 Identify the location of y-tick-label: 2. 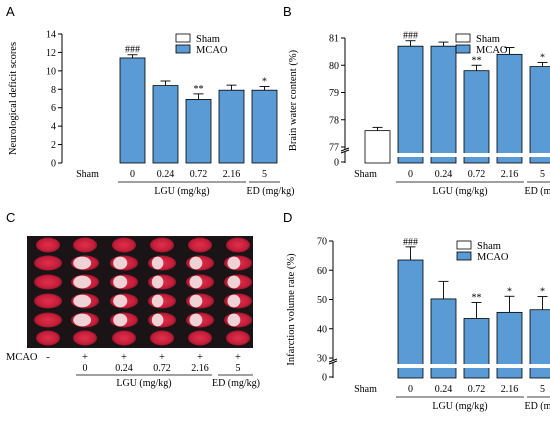
(53, 145).